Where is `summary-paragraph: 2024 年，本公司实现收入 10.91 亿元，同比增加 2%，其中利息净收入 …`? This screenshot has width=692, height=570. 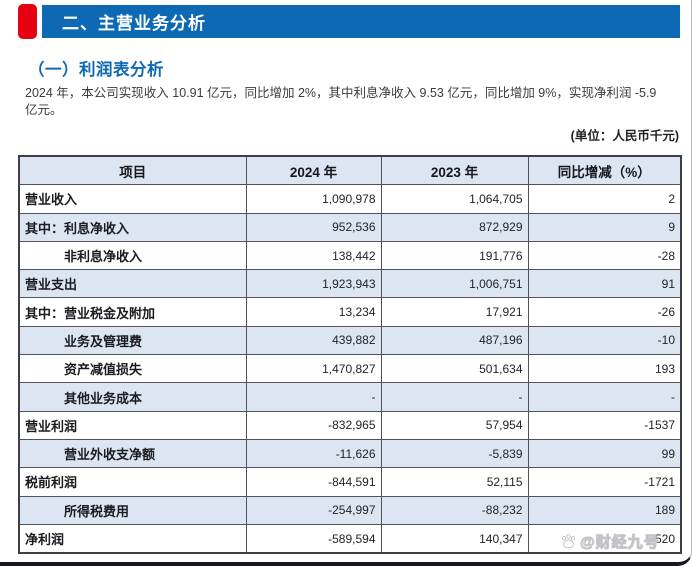 summary-paragraph: 2024 年，本公司实现收入 10.91 亿元，同比增加 2%，其中利息净收入 … is located at coordinates (341, 101).